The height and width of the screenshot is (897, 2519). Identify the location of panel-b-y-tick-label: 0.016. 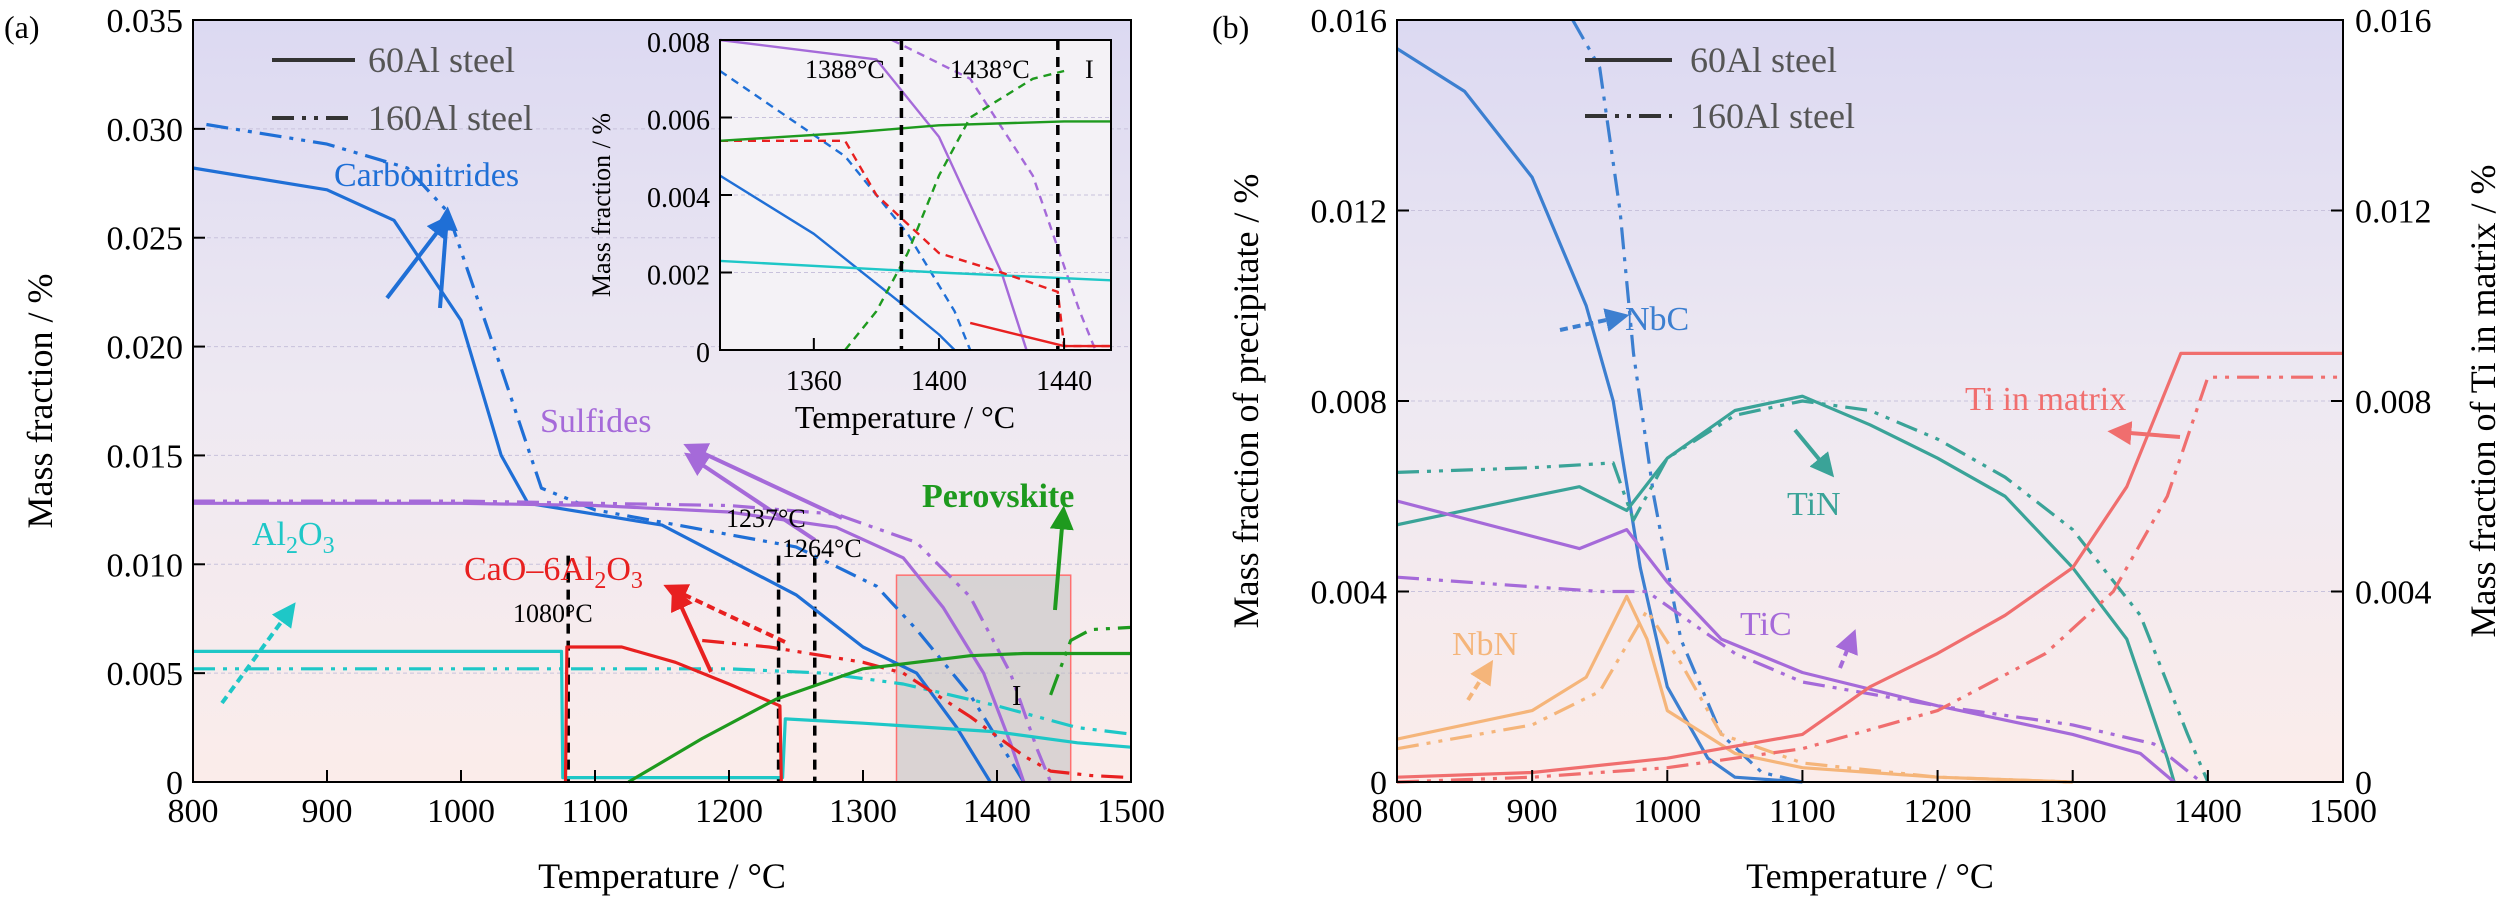
(1349, 21).